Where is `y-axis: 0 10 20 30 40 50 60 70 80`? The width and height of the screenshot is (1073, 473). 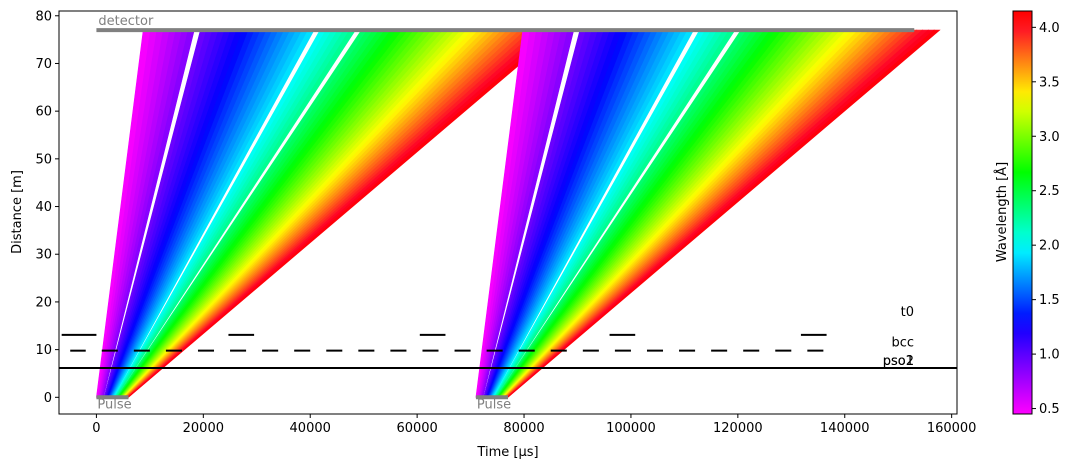
y-axis: 0 10 20 30 40 50 60 70 80 is located at coordinates (47, 207).